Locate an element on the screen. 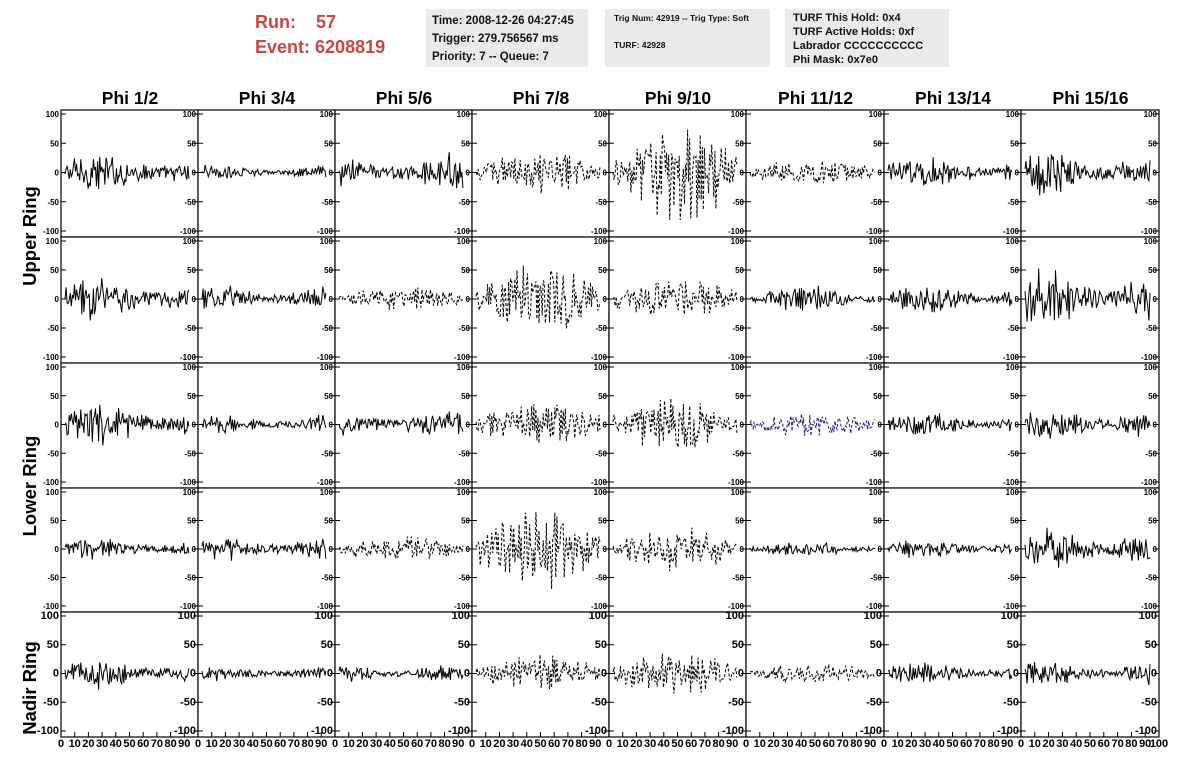 This screenshot has width=1196, height=772. column-header-8: Phi 15/16 is located at coordinates (1090, 98).